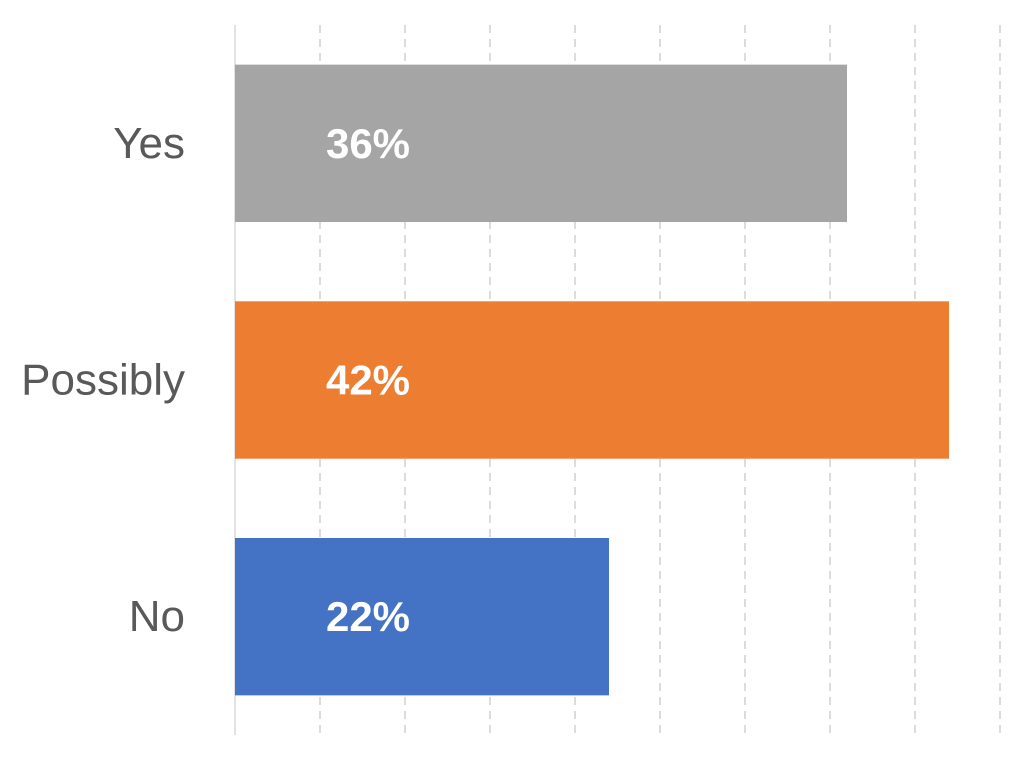 The width and height of the screenshot is (1024, 759). I want to click on bar-yes, so click(541, 143).